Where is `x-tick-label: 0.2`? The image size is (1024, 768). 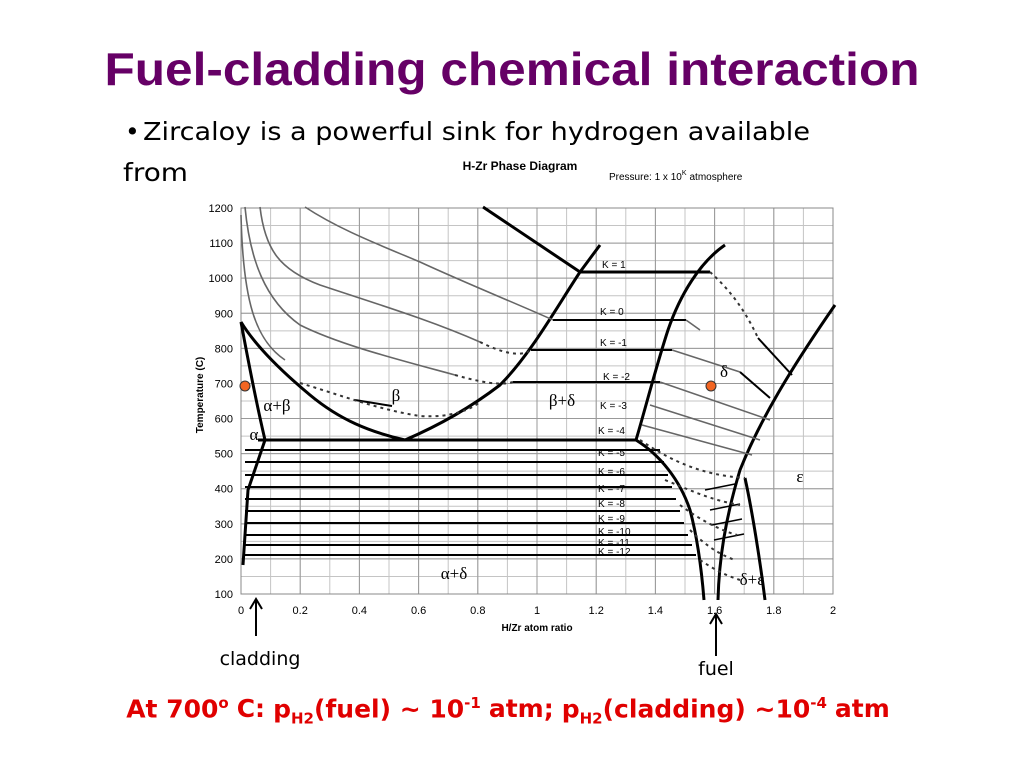
x-tick-label: 0.2 is located at coordinates (300, 611).